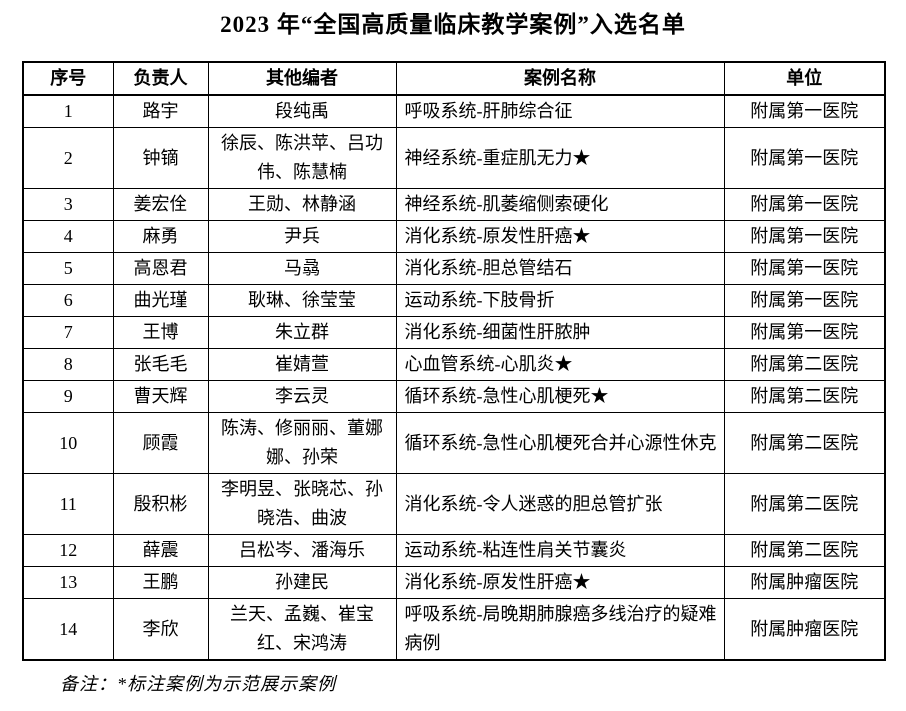 The height and width of the screenshot is (711, 906). What do you see at coordinates (302, 111) in the screenshot?
I see `cell-editors: 段纯禹` at bounding box center [302, 111].